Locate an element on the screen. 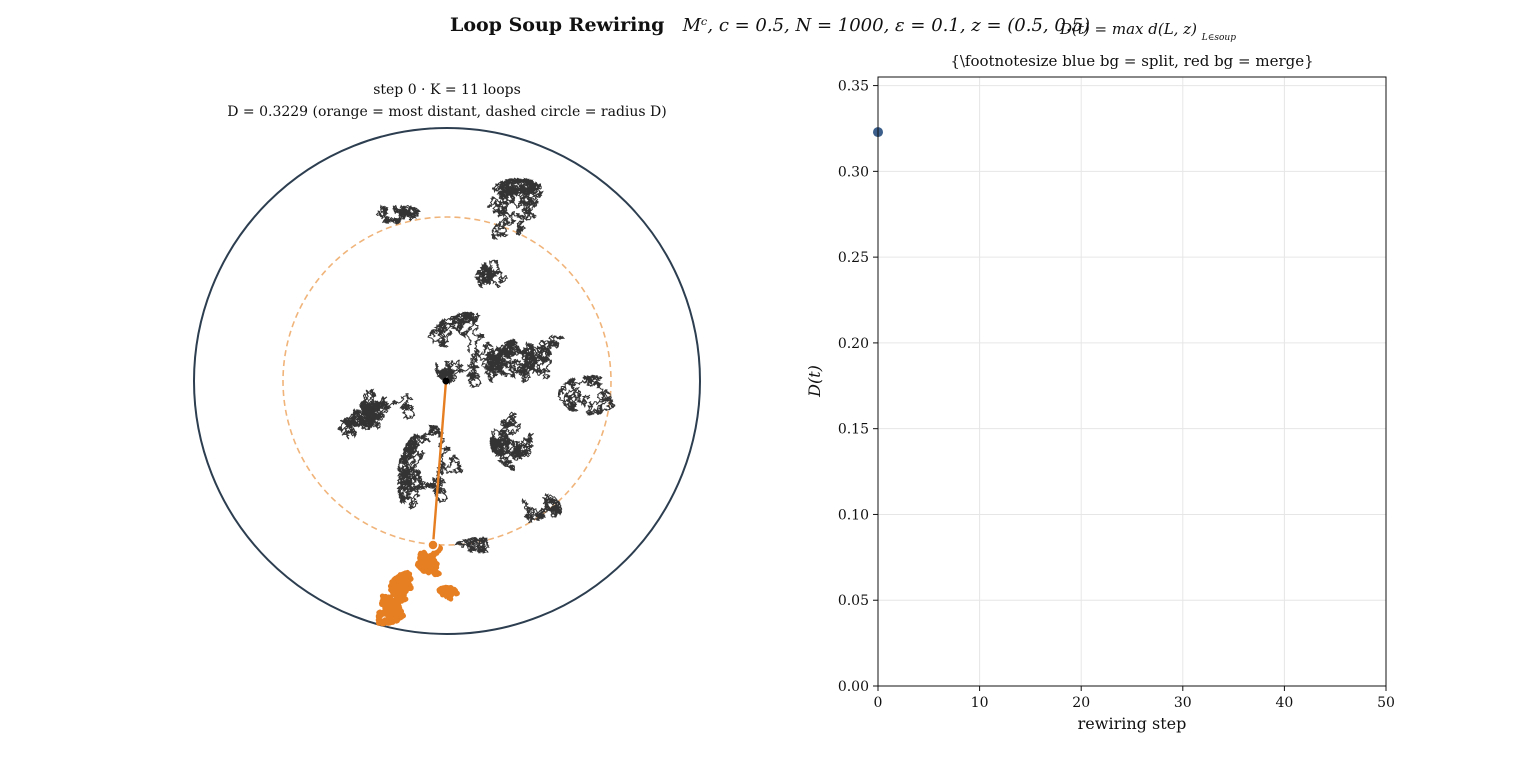 This screenshot has width=1540, height=770. y-axis-label: D(t) is located at coordinates (814, 381).